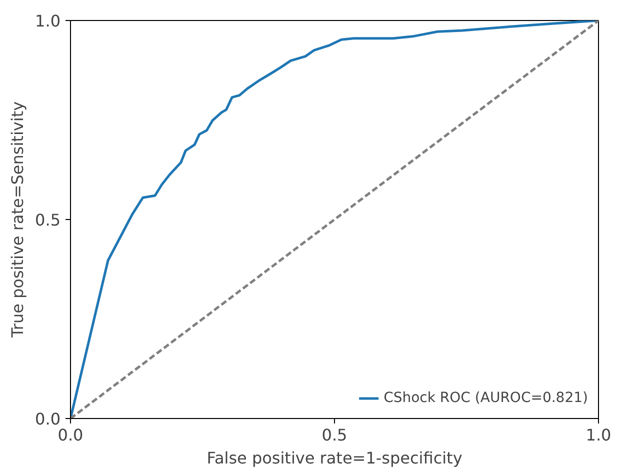  I want to click on x-tick-label: 1.0, so click(599, 435).